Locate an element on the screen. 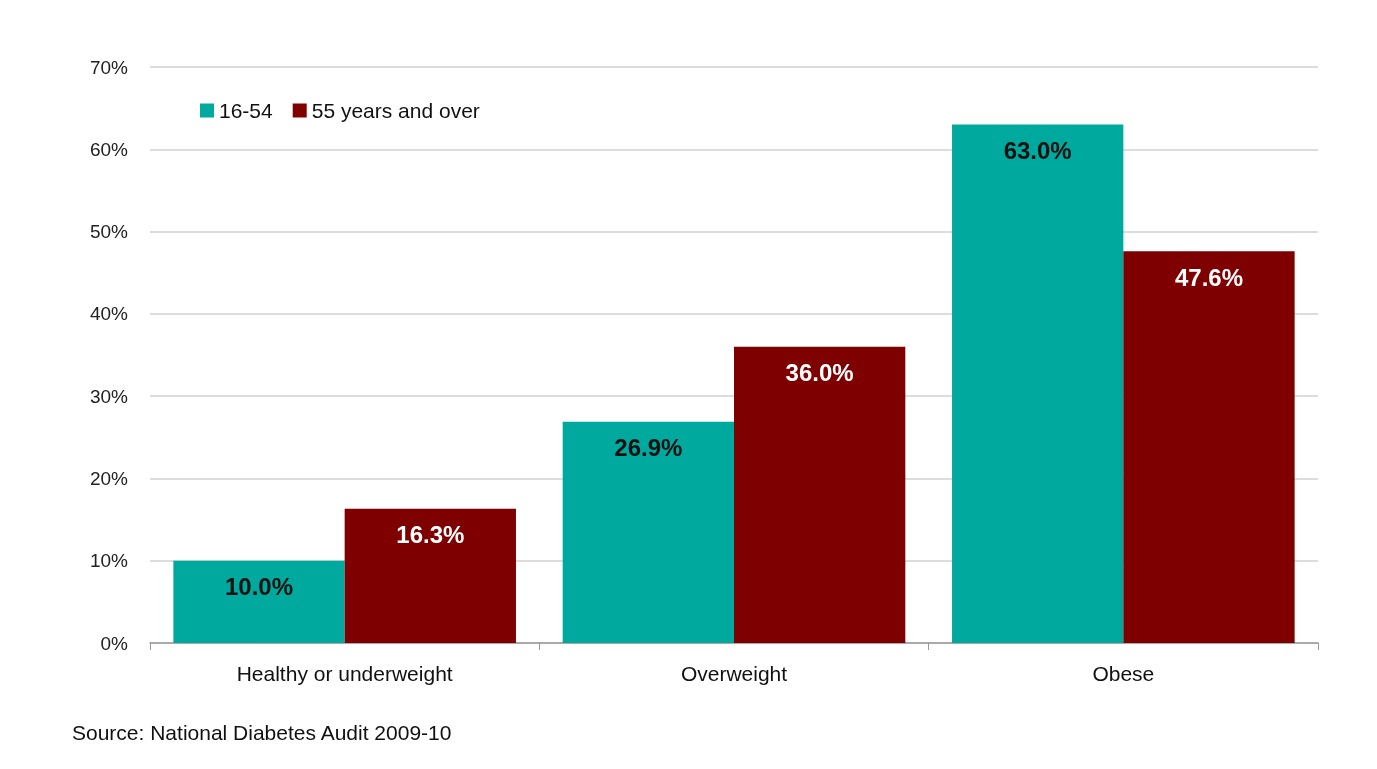  x-tick-label: Overweight is located at coordinates (734, 673).